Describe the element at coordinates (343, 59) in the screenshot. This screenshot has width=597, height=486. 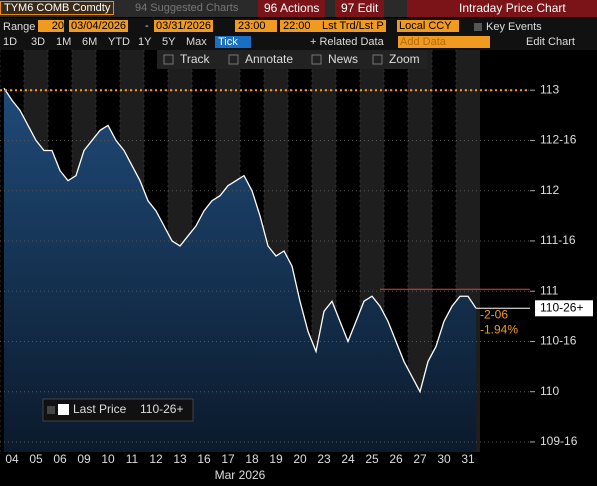
I see `tool-button: News` at that location.